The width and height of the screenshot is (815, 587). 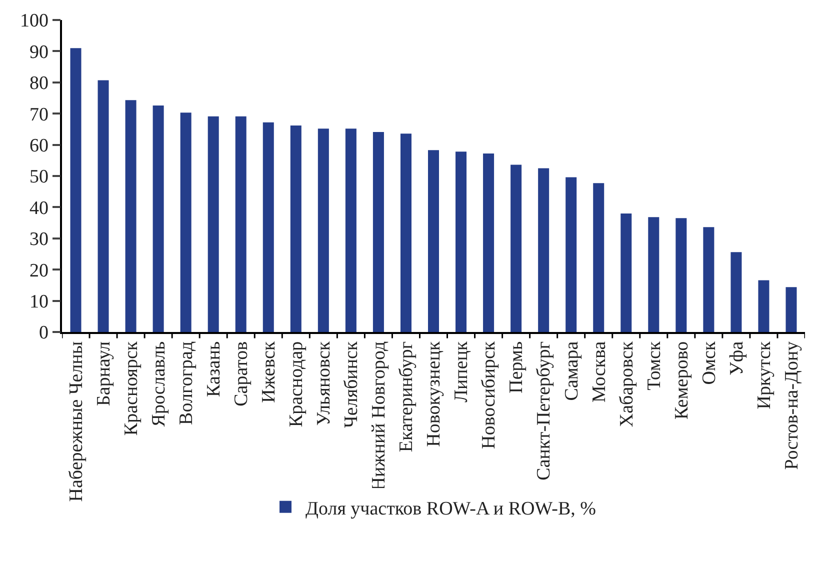 What do you see at coordinates (461, 371) in the screenshot?
I see `x-tick-label: Липецк` at bounding box center [461, 371].